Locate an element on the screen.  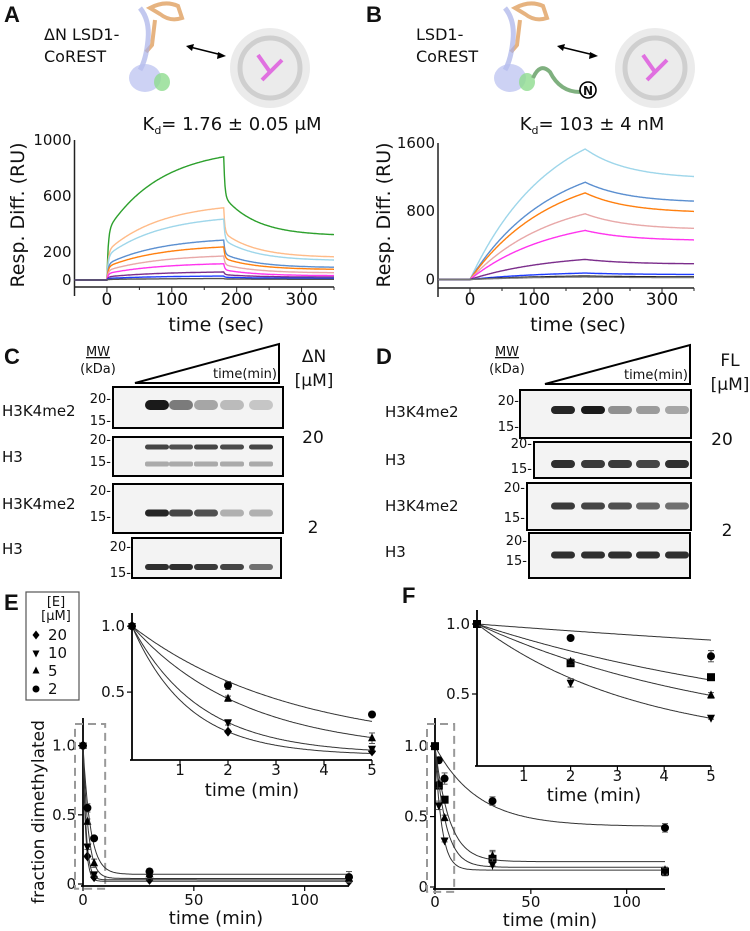
western-blot-c-row-3: H3K4me2 20- 15- is located at coordinates (143, 508).